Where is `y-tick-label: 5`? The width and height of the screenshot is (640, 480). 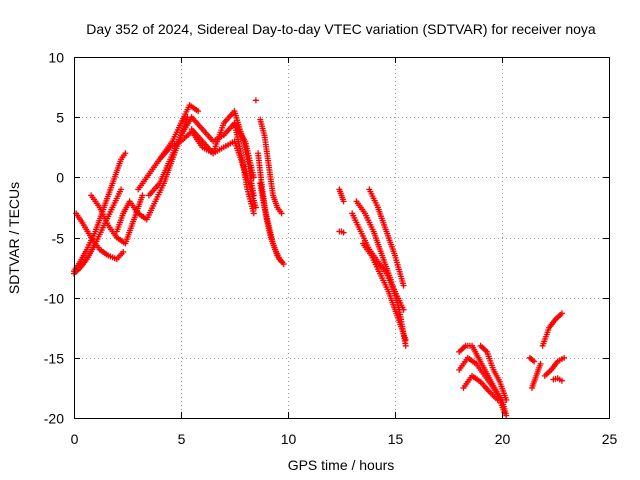 y-tick-label: 5 is located at coordinates (60, 118).